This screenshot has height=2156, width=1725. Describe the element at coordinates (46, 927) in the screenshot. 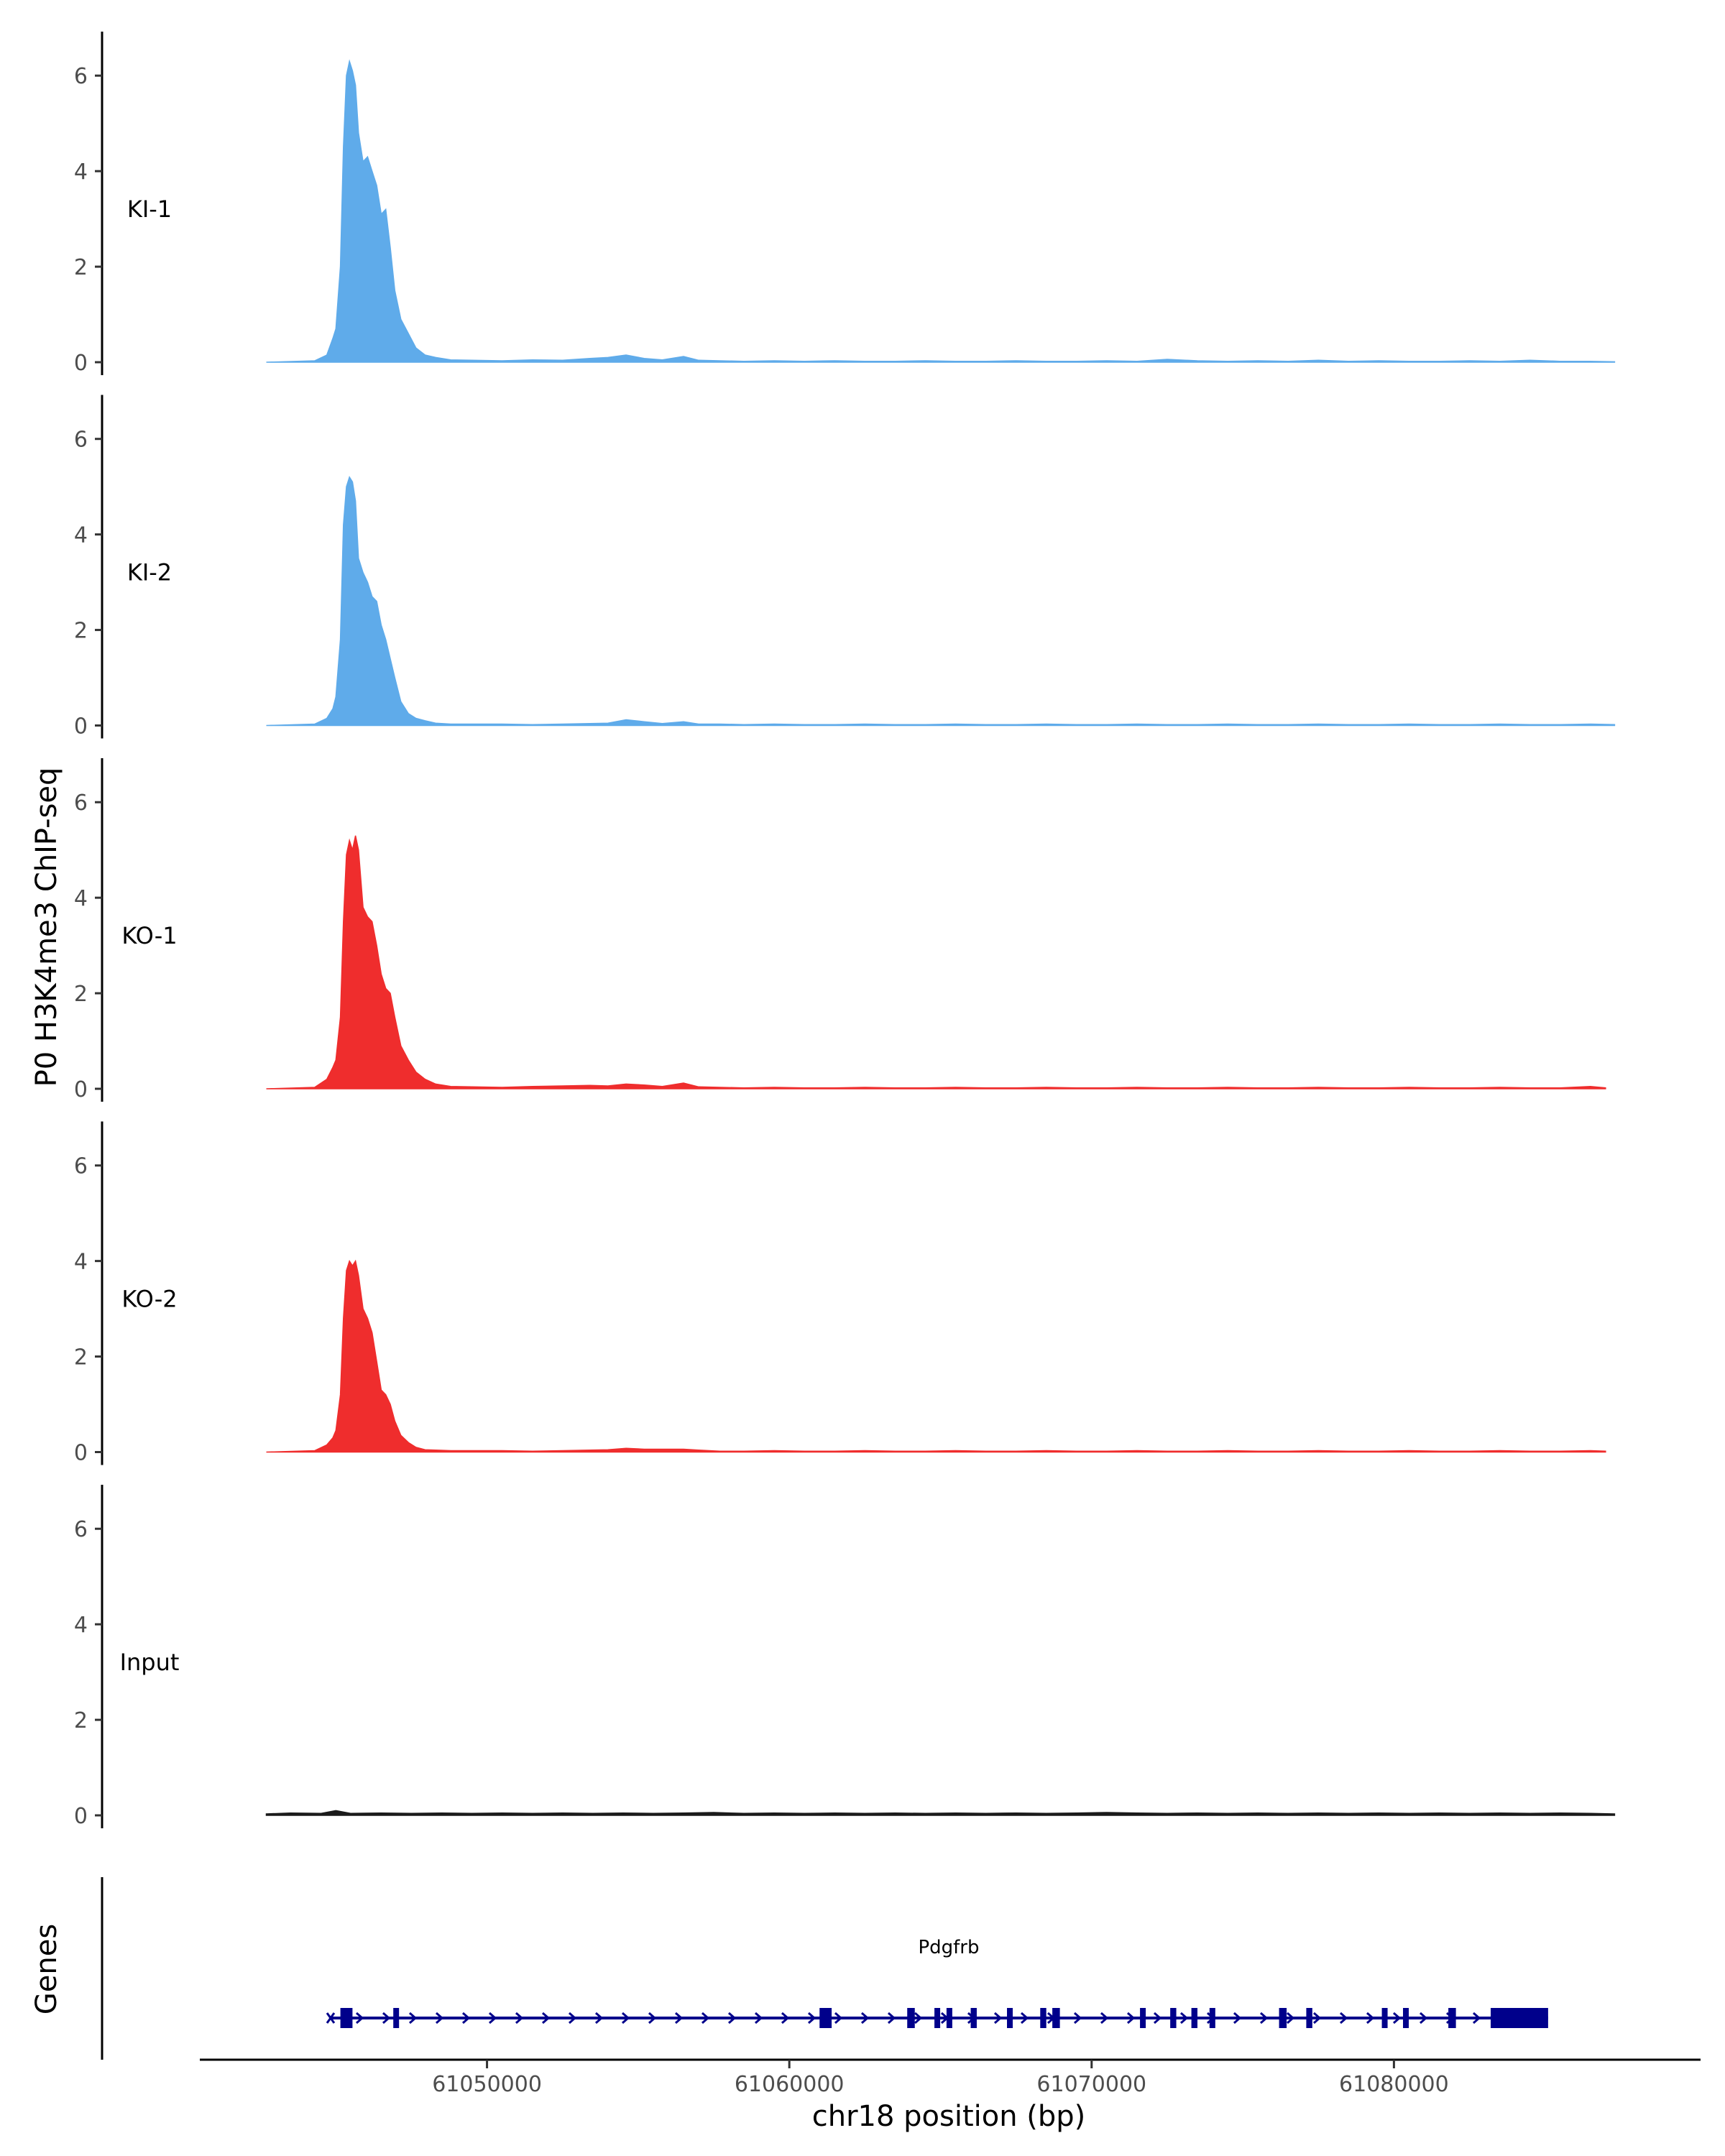

I see `y-axis-title: P0 H3K4me3 ChIP-seq` at that location.